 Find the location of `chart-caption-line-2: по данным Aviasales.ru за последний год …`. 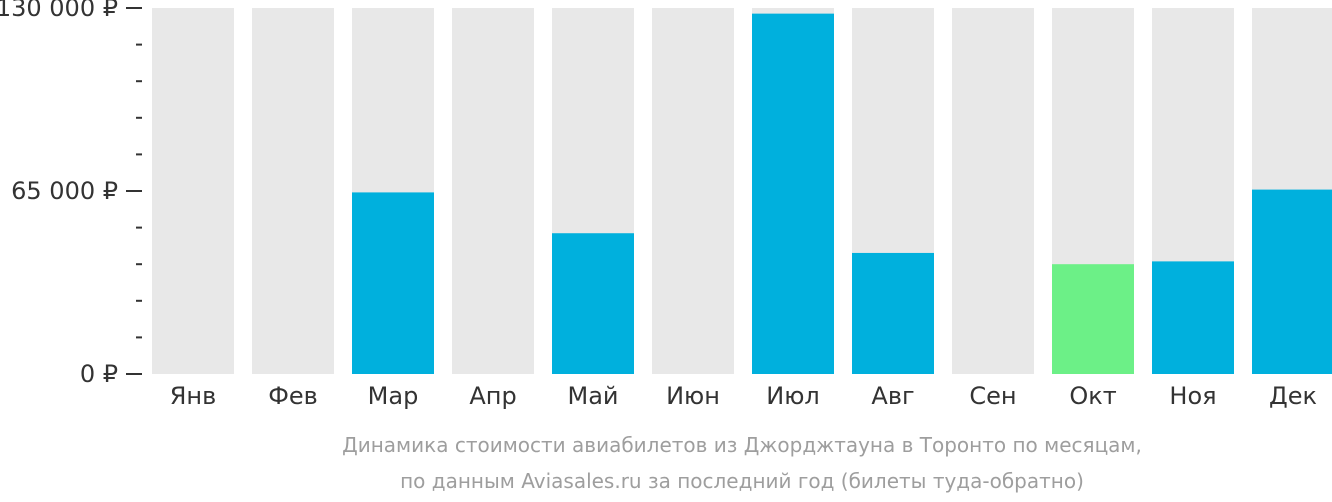

chart-caption-line-2: по данным Aviasales.ru за последний год … is located at coordinates (742, 481).